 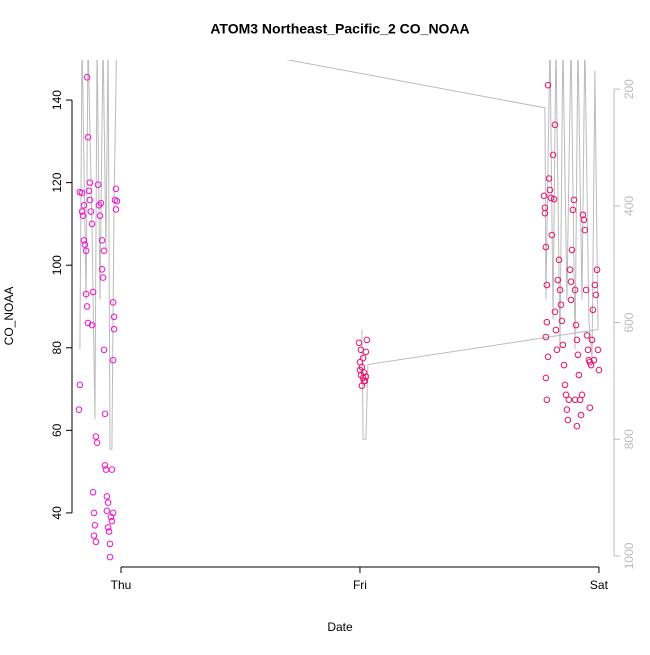 I want to click on y-tick-label: 40, so click(x=57, y=513).